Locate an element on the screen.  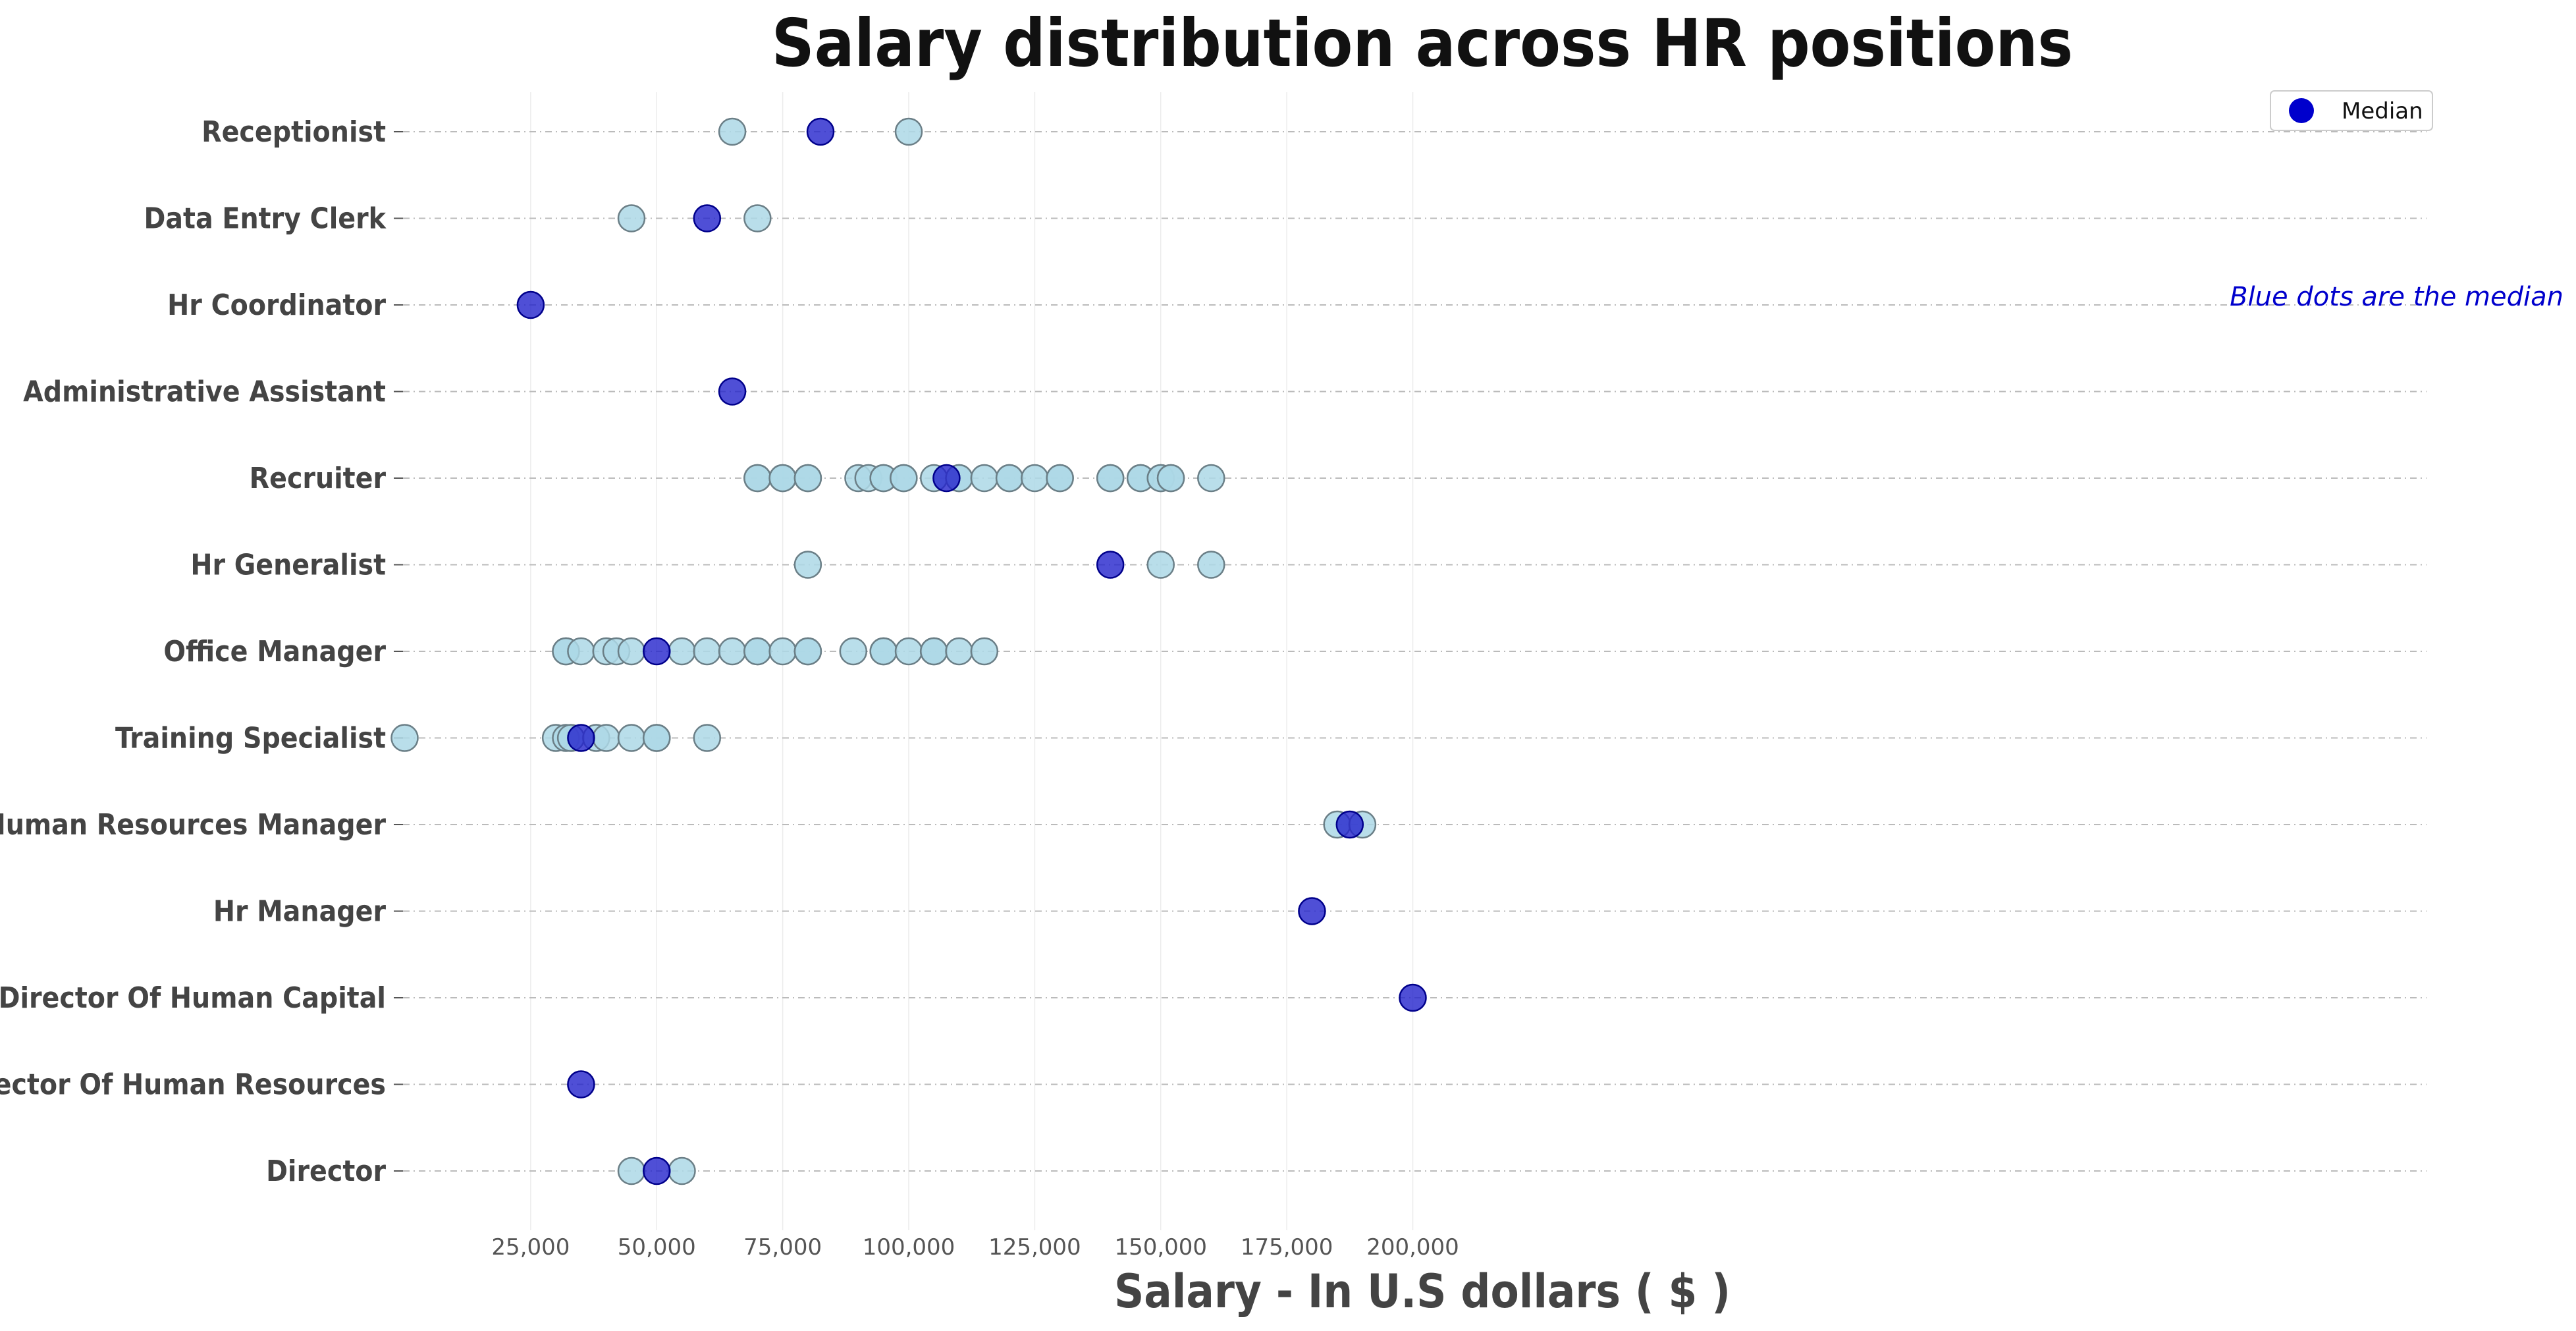
category-label: Recruiter is located at coordinates (318, 478).